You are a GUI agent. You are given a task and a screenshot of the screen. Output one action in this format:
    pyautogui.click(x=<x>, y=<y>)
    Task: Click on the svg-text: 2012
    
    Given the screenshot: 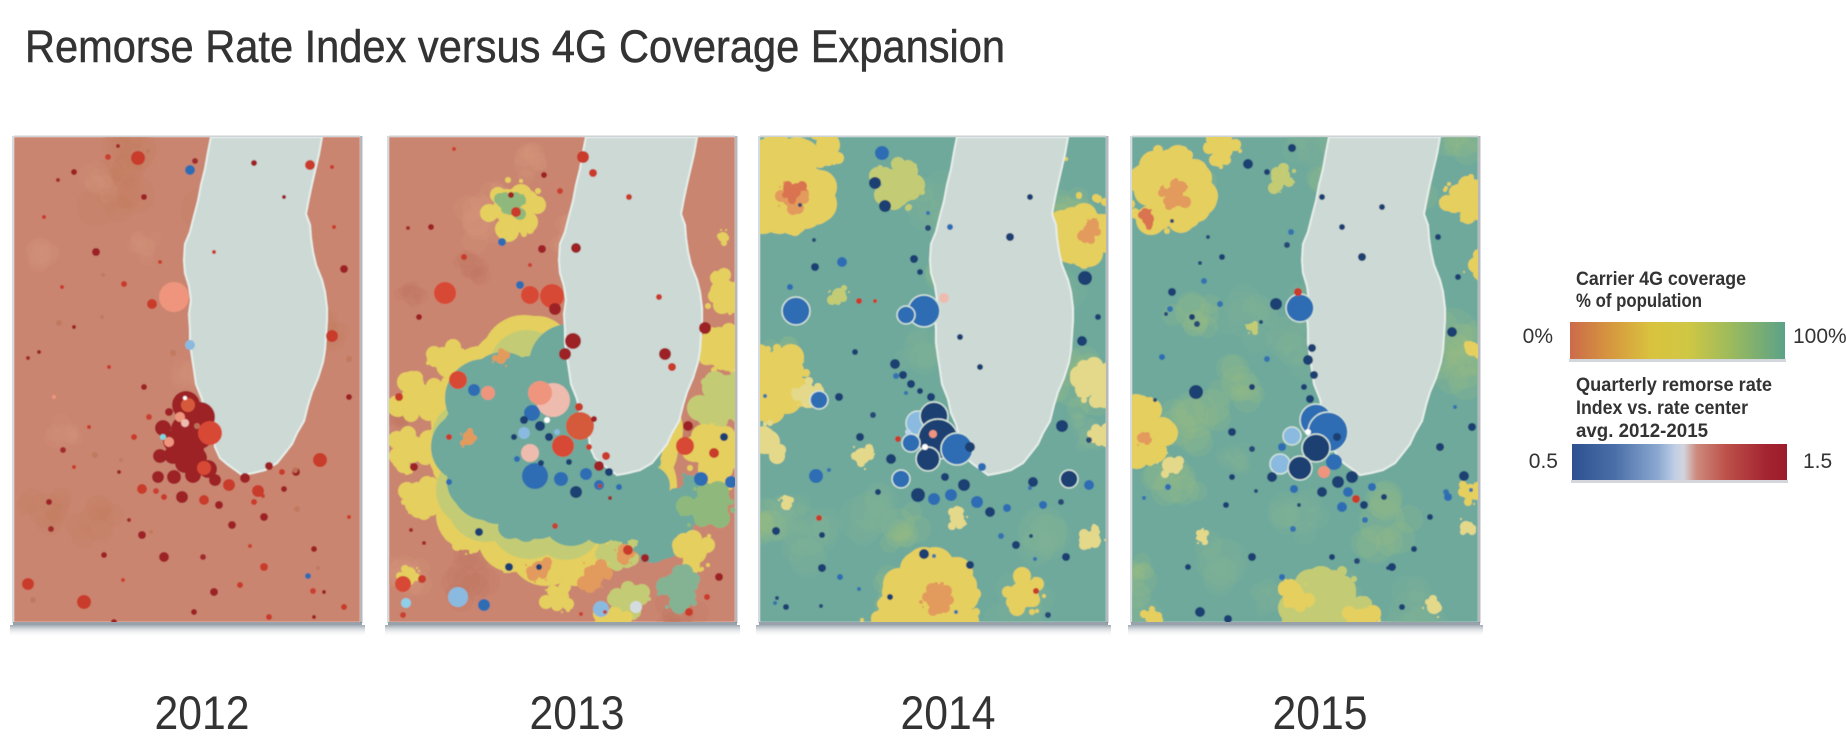 What is the action you would take?
    pyautogui.click(x=202, y=712)
    